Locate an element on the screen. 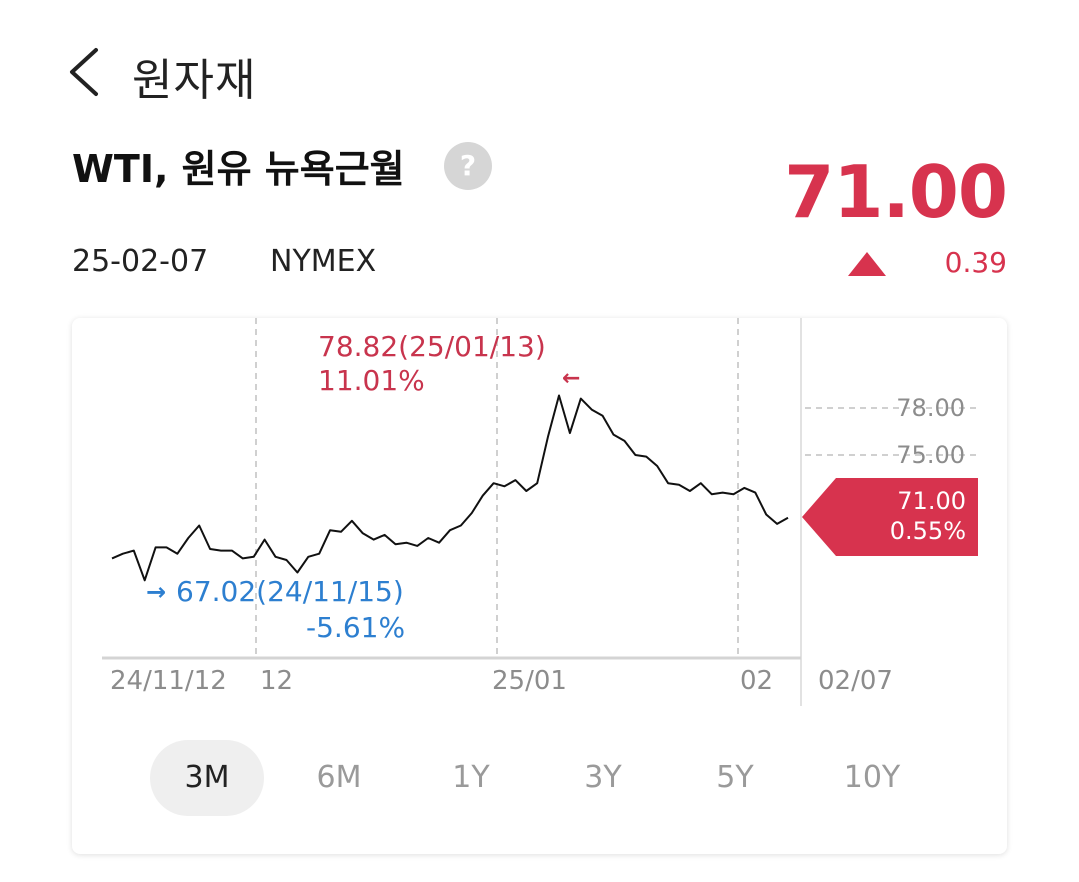 Image resolution: width=1079 pixels, height=882 pixels. current-price-tag: 71.00 0.55% is located at coordinates (890, 517).